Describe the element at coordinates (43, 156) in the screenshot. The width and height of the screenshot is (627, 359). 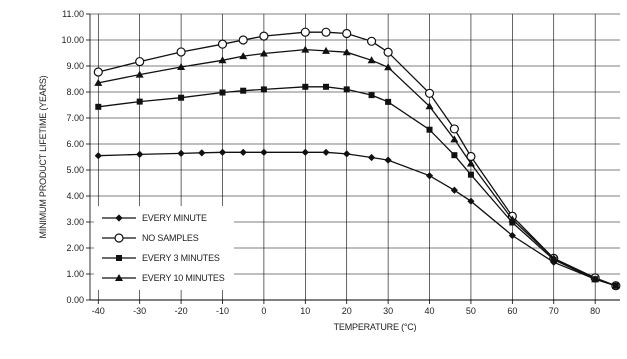
I see `y-axis-title: MINIMUM PRODUCT LIFETIME (YEARS)` at that location.